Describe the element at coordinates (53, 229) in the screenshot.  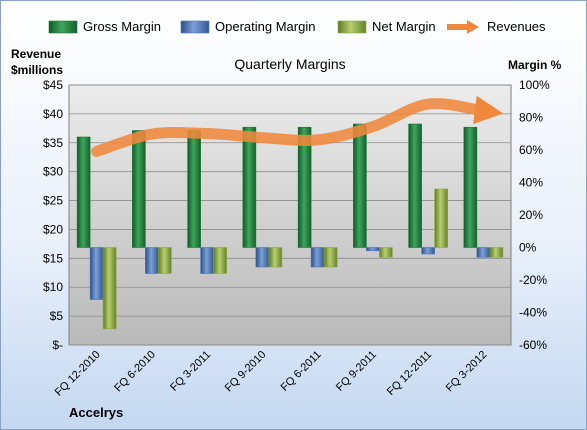
I see `left-tick-label: $20` at that location.